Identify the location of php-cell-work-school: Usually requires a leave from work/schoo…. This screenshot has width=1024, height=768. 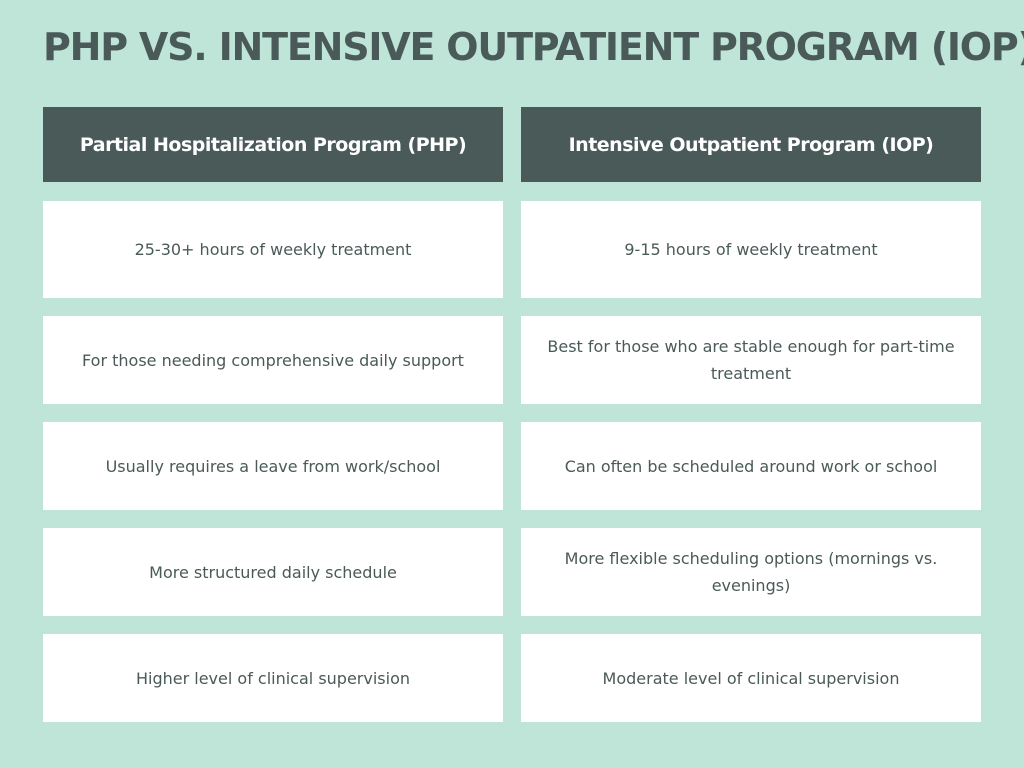
(273, 466).